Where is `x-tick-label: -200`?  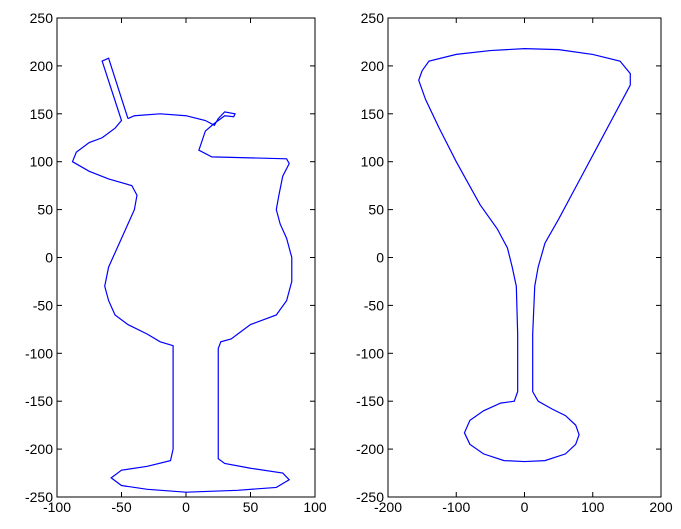
x-tick-label: -200 is located at coordinates (388, 507).